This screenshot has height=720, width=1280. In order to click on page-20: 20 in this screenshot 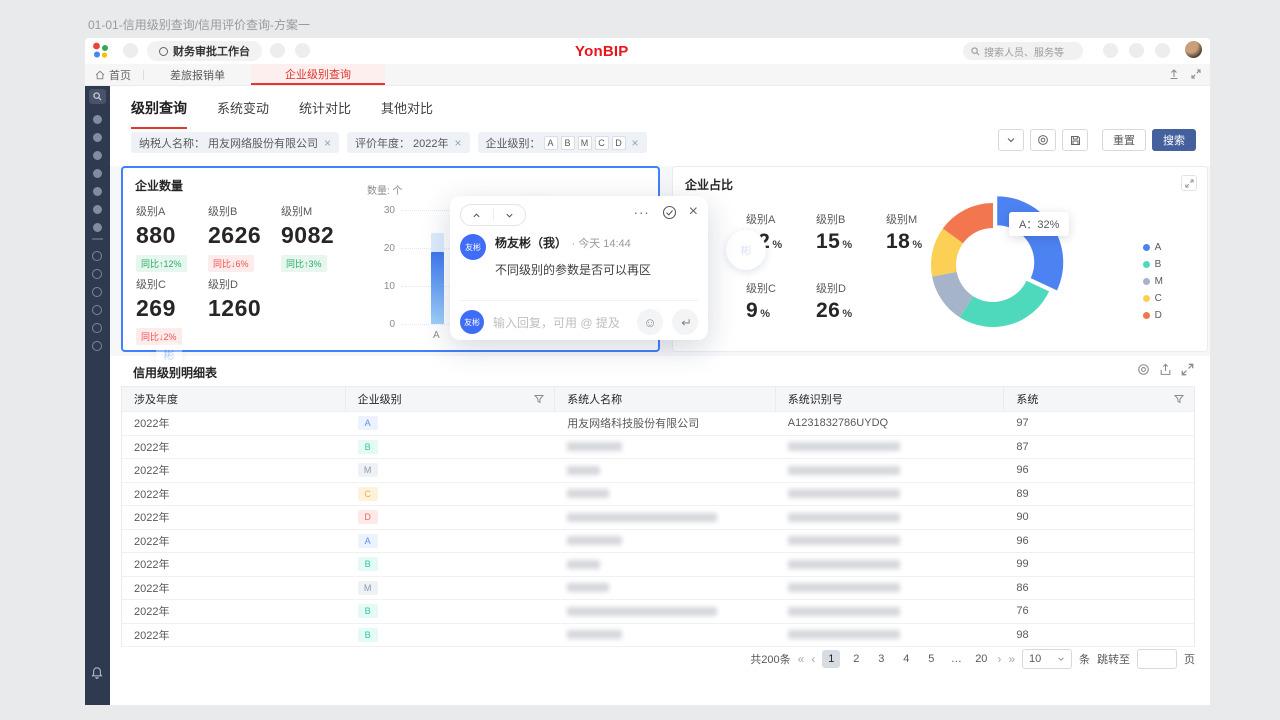, I will do `click(981, 659)`.